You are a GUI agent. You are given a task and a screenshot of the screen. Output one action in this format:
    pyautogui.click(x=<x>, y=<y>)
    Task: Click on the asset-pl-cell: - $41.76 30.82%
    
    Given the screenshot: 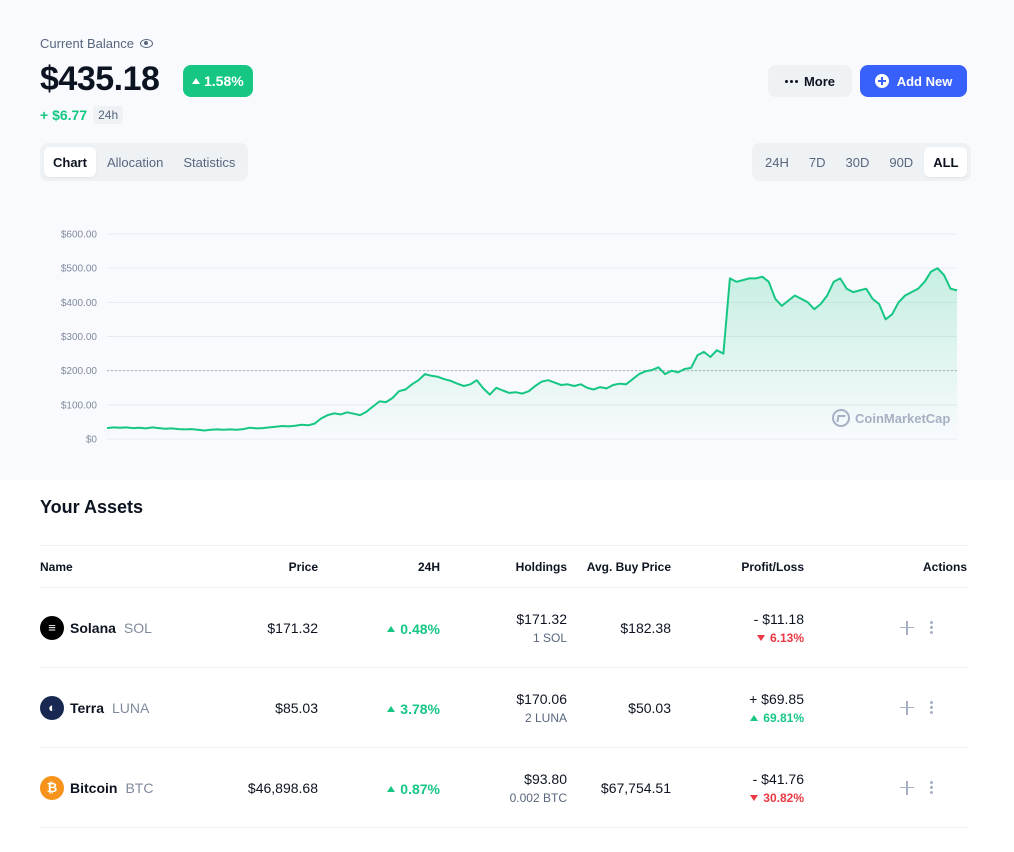 What is the action you would take?
    pyautogui.click(x=737, y=787)
    